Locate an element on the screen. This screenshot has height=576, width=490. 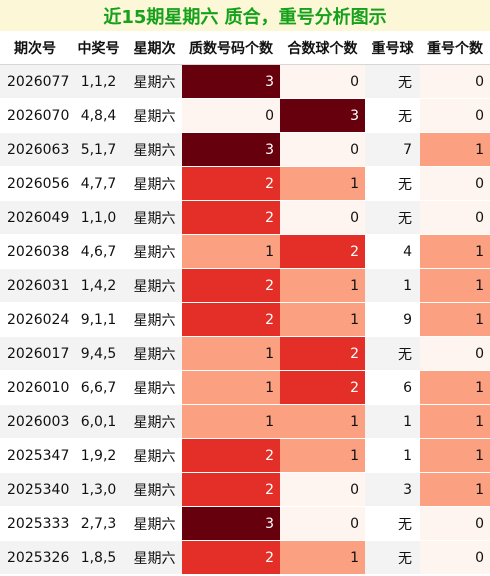
cell-issue: 2026038 is located at coordinates (35, 251).